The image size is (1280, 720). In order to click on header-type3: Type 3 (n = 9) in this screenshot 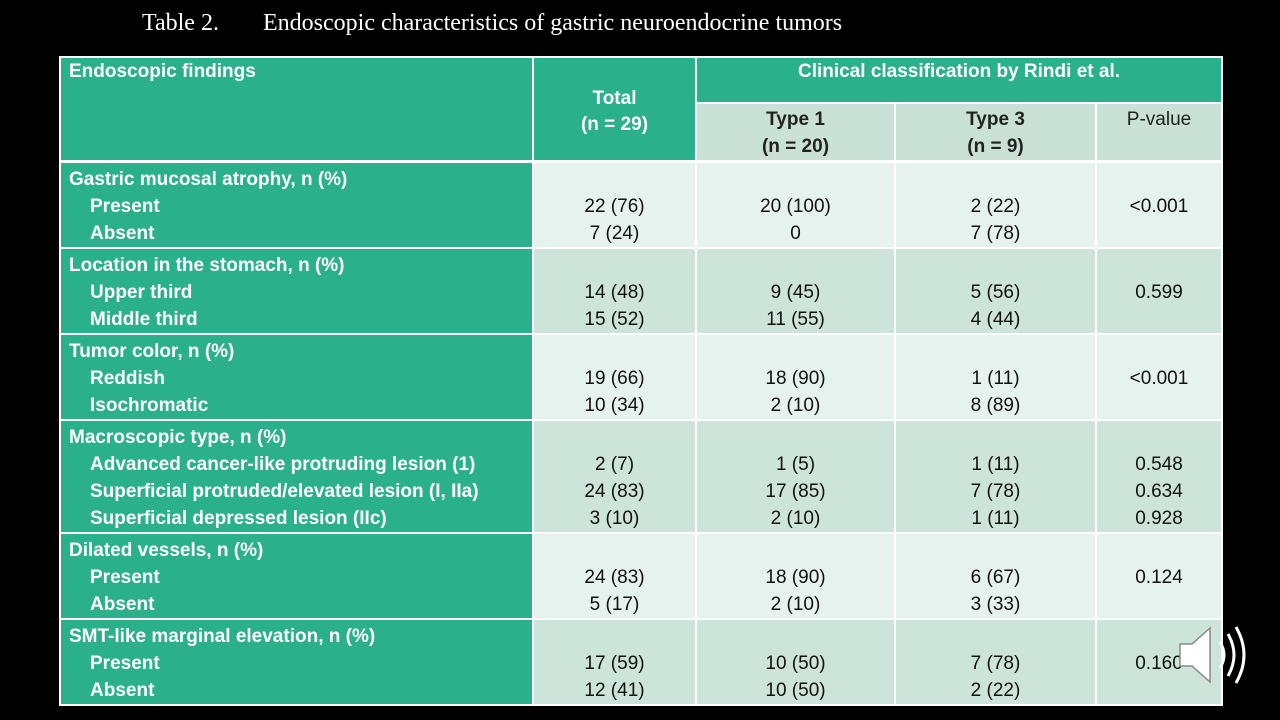, I will do `click(995, 132)`.